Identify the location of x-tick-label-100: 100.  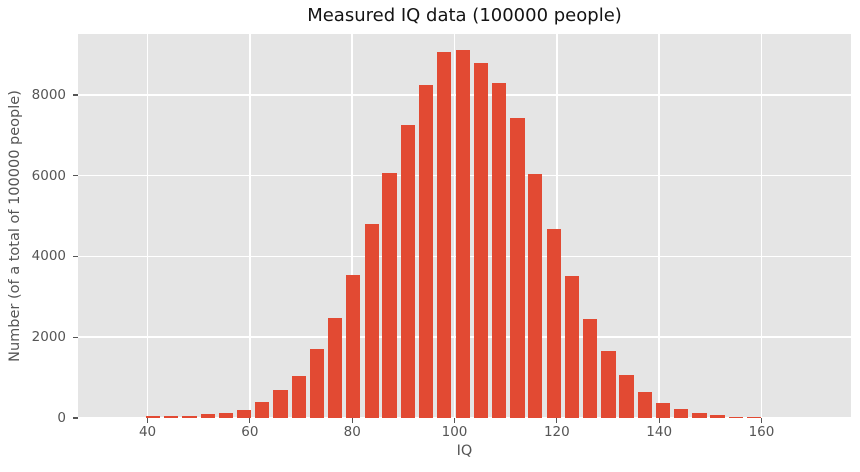
(454, 432).